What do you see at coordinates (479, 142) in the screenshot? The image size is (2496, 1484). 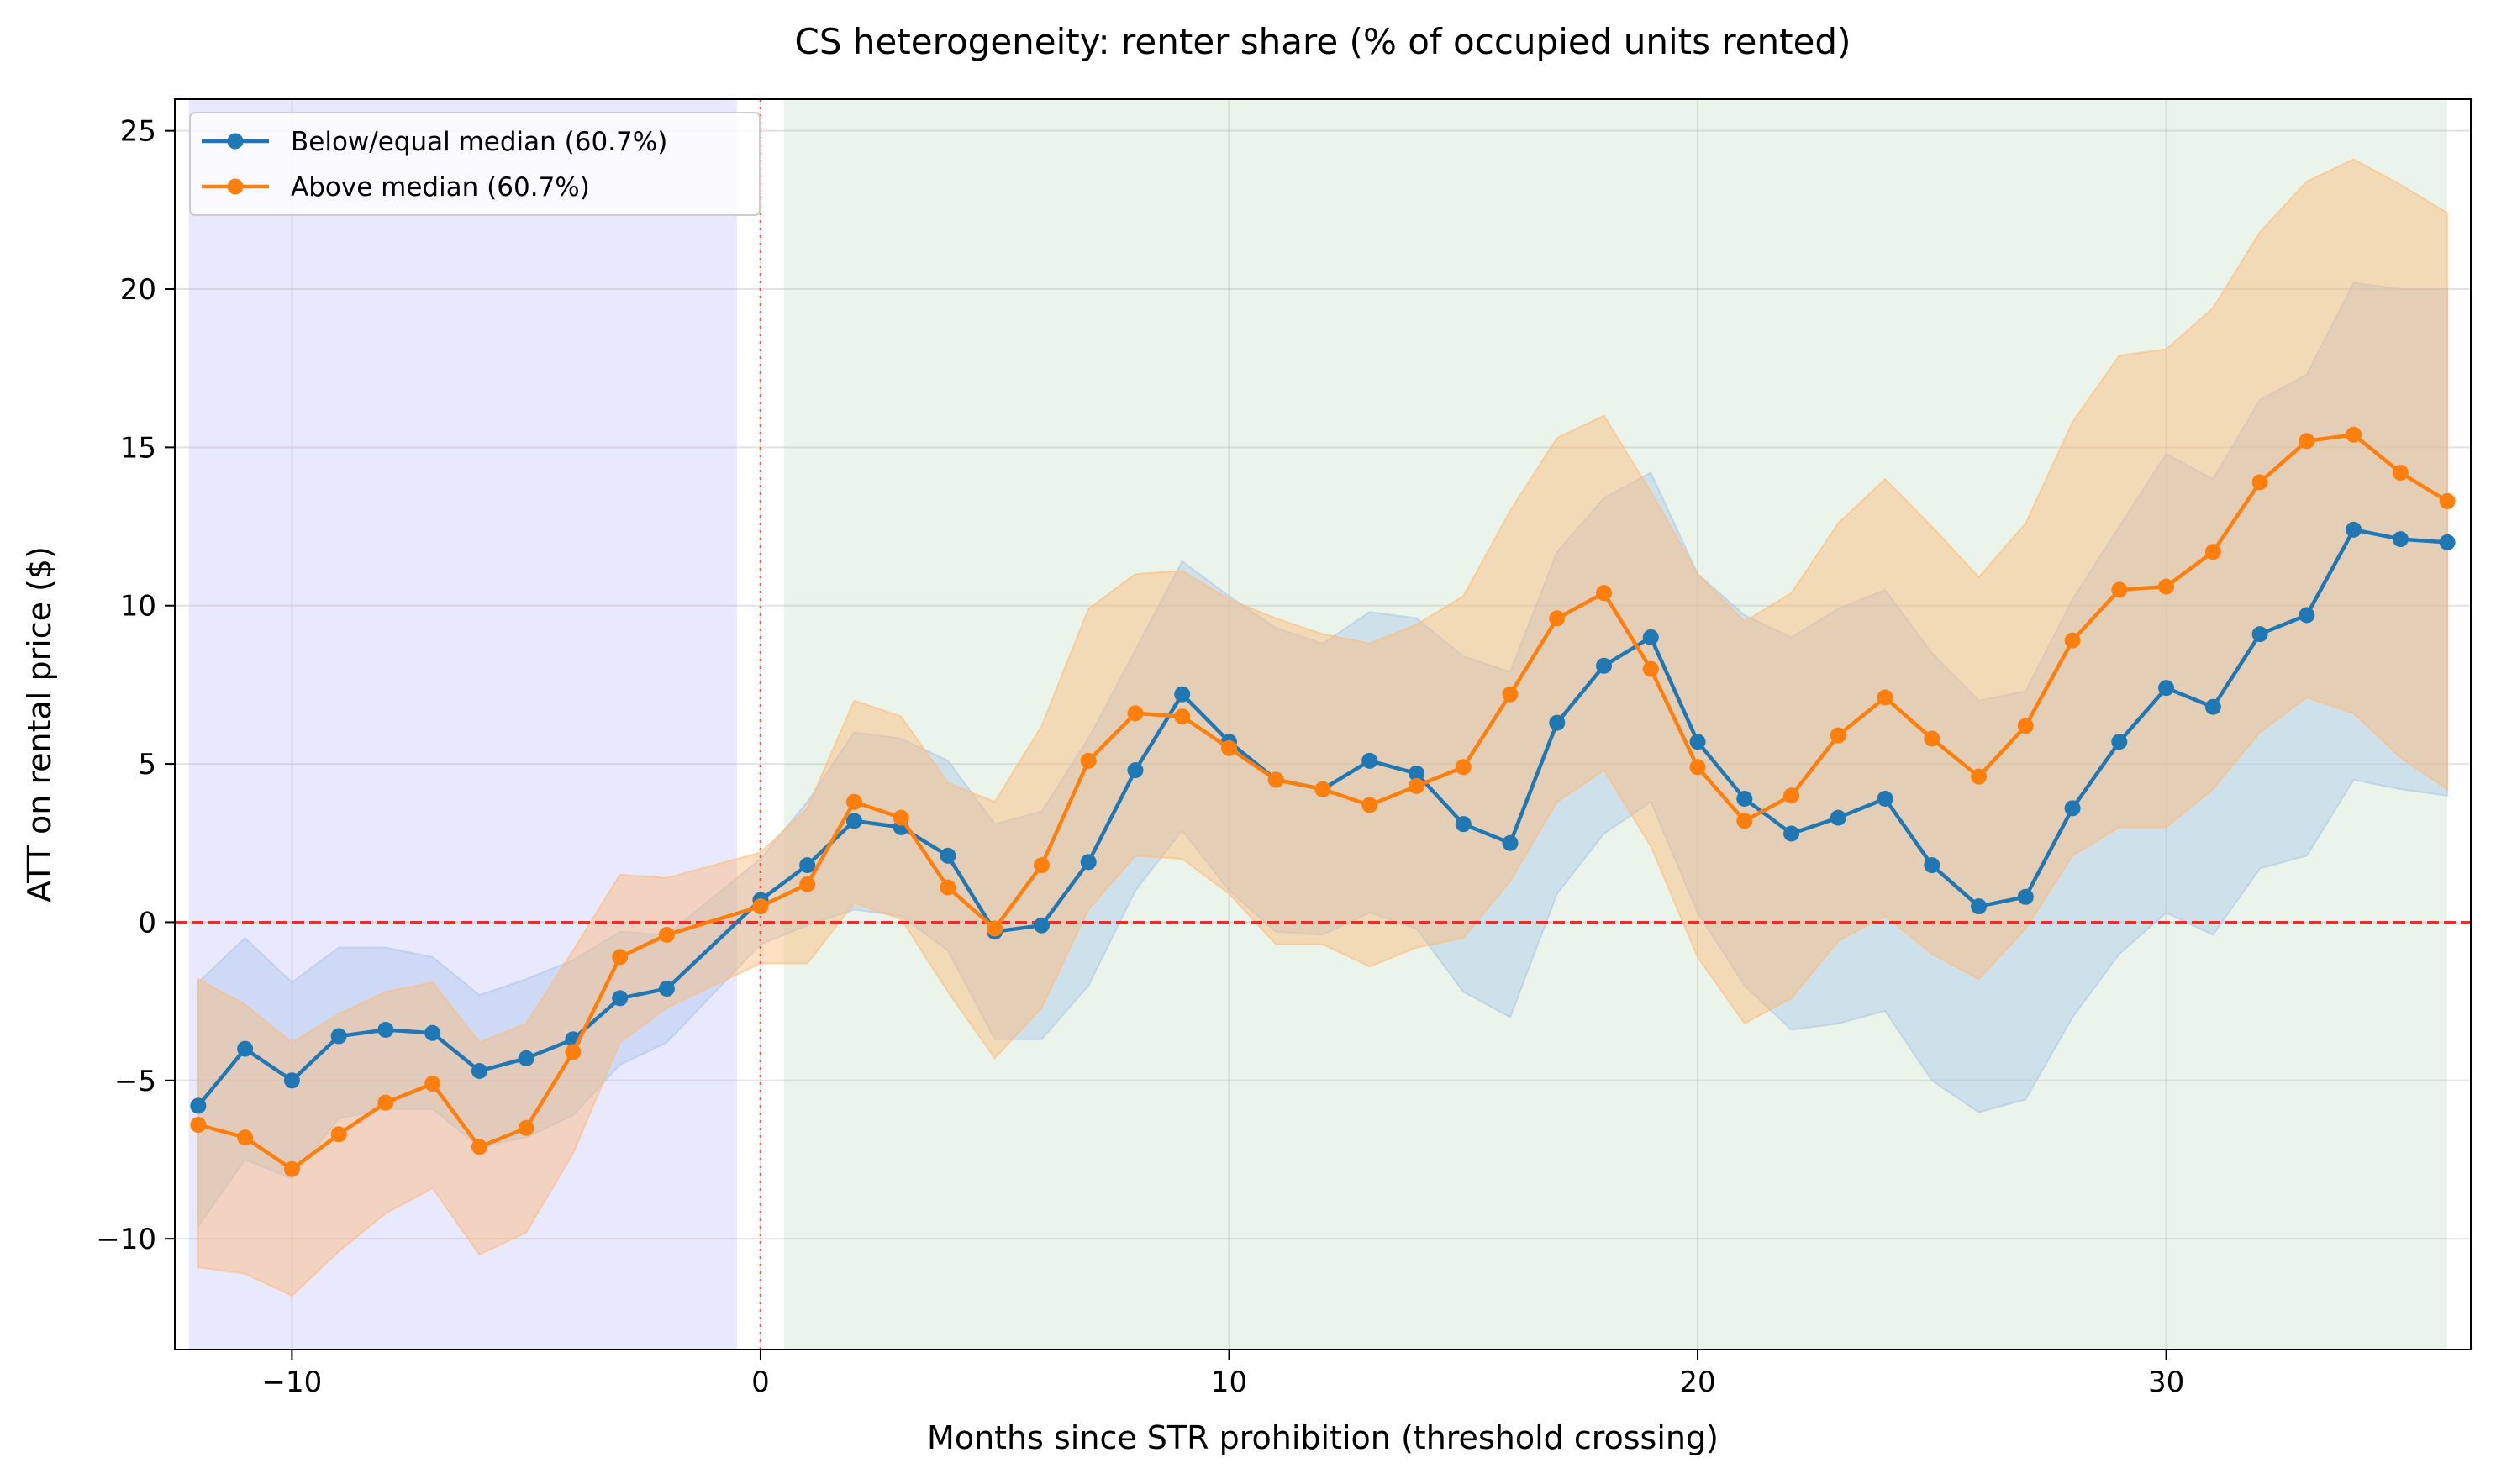 I see `legend-label-0: Below/equal median (60.7%)` at bounding box center [479, 142].